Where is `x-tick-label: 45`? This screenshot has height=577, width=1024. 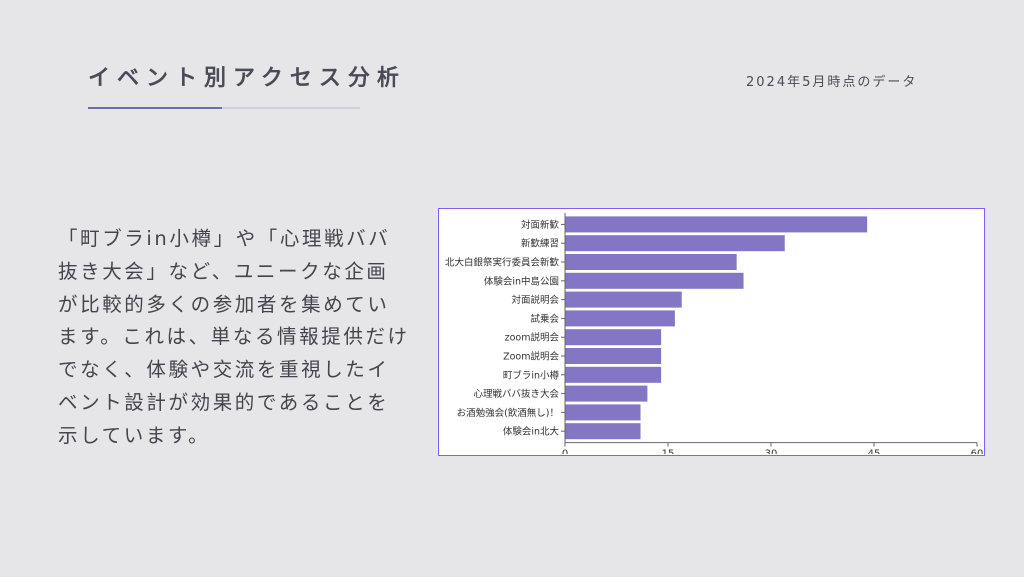 x-tick-label: 45 is located at coordinates (874, 451).